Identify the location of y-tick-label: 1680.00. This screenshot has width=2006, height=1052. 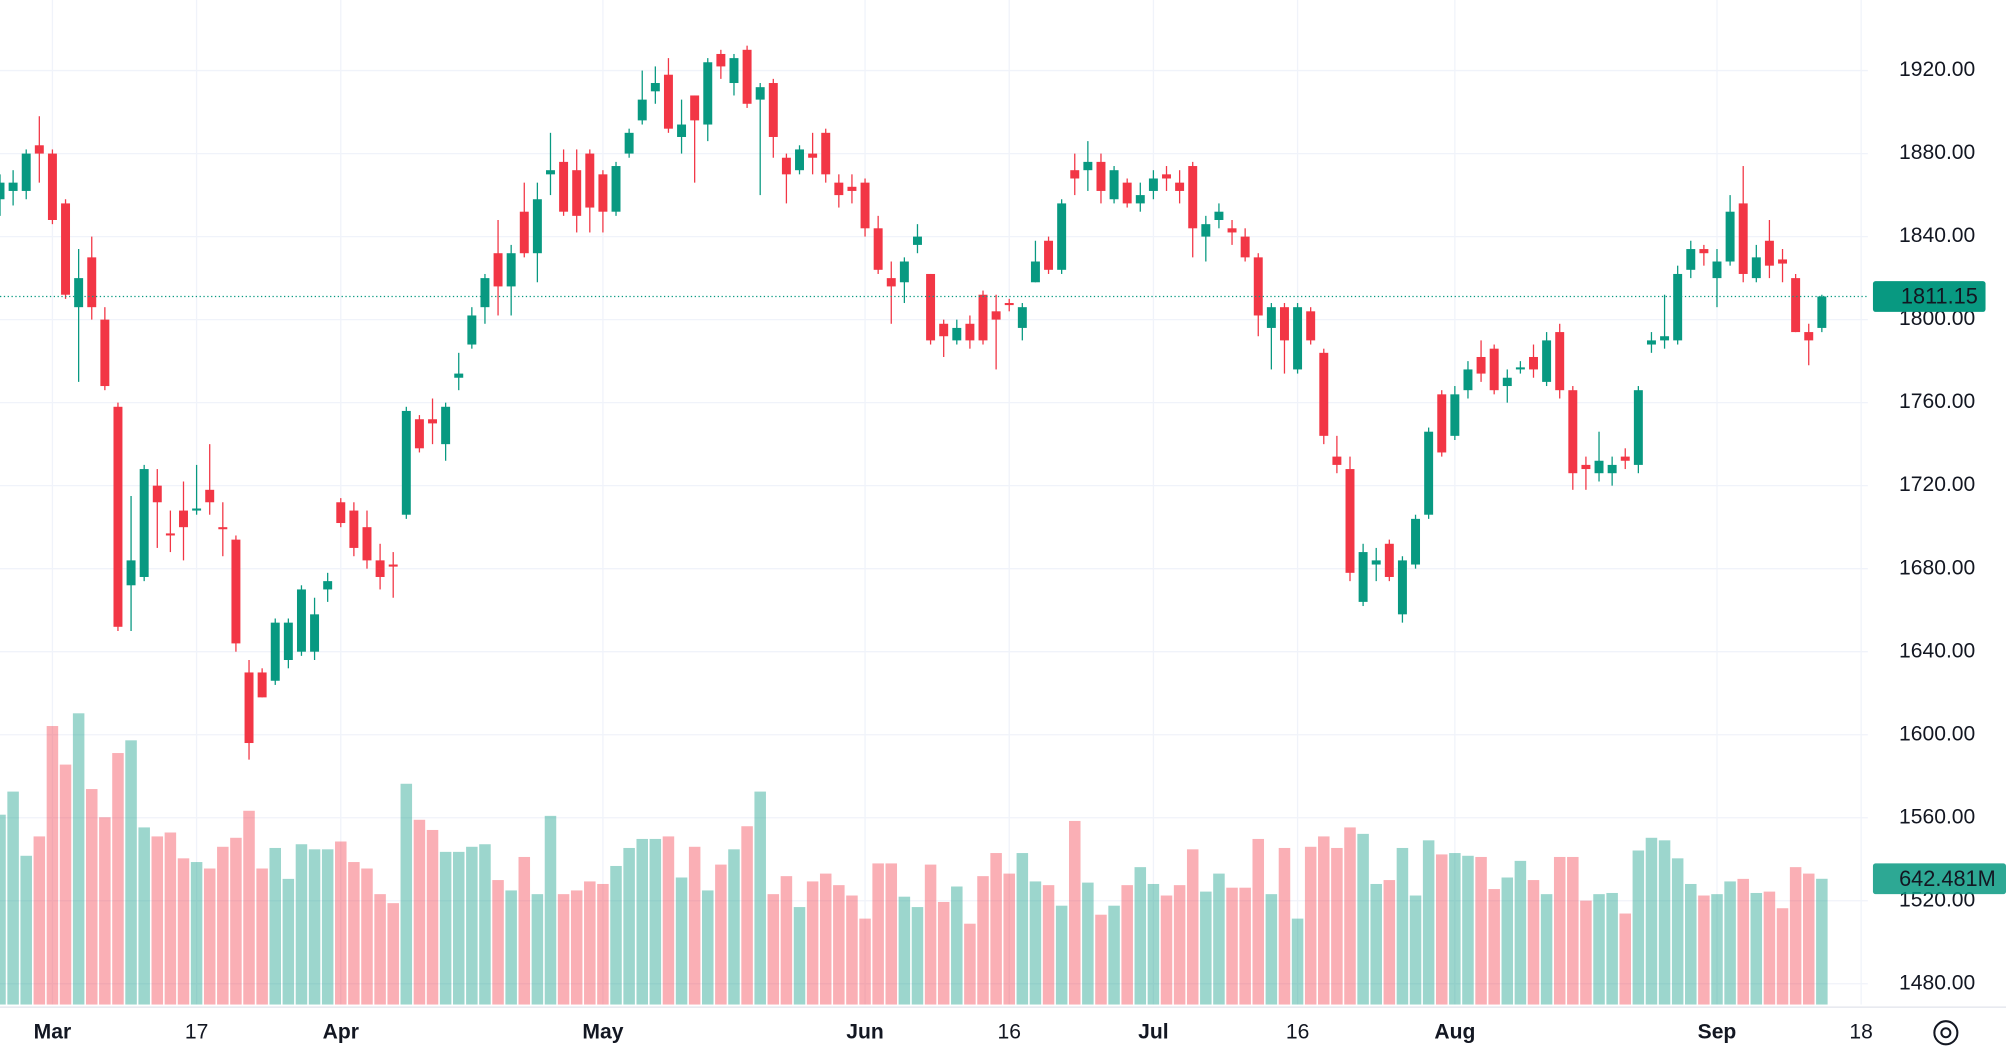
(1937, 567).